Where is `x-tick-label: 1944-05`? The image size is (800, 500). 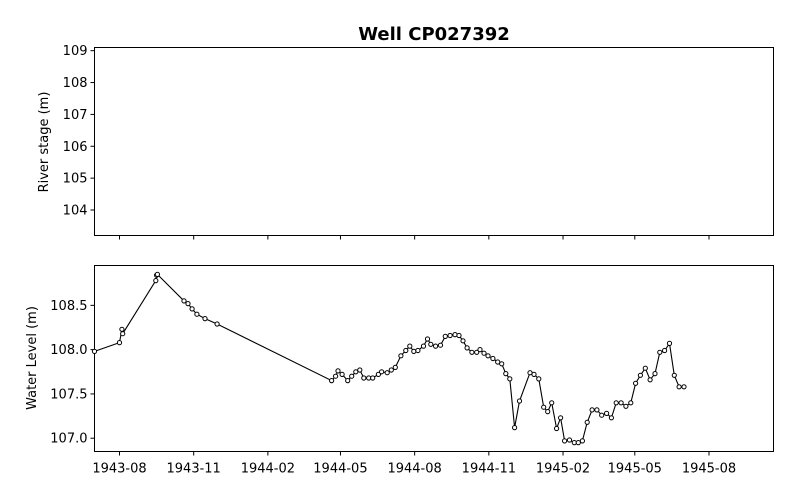
x-tick-label: 1944-05 is located at coordinates (340, 469).